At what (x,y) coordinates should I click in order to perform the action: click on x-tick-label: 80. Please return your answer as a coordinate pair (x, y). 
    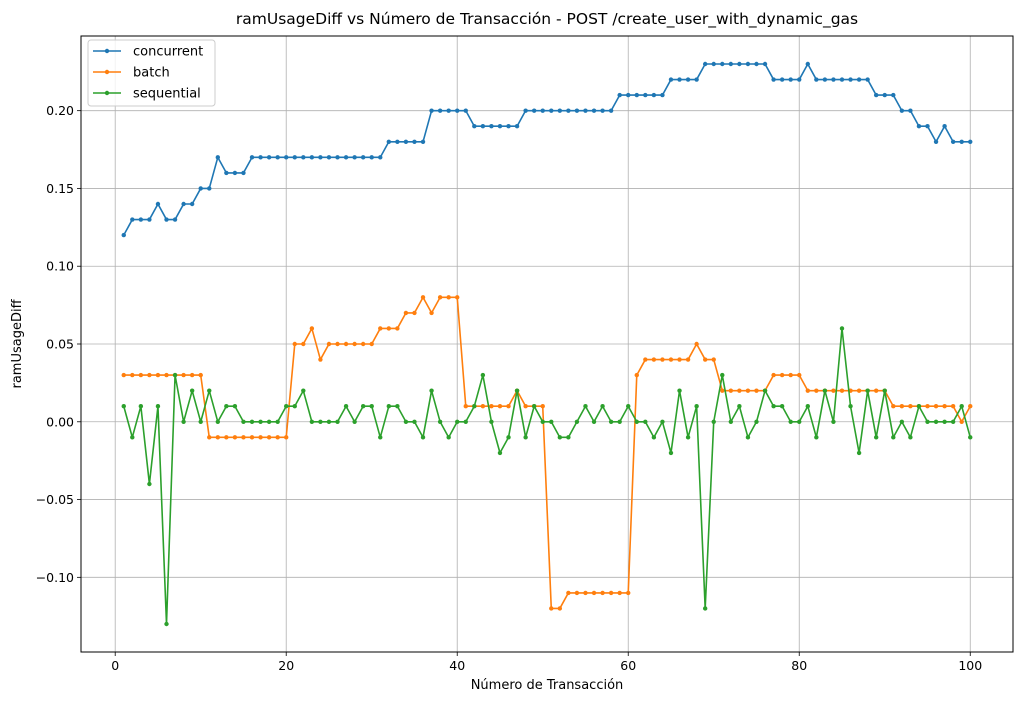
    Looking at the image, I should click on (799, 665).